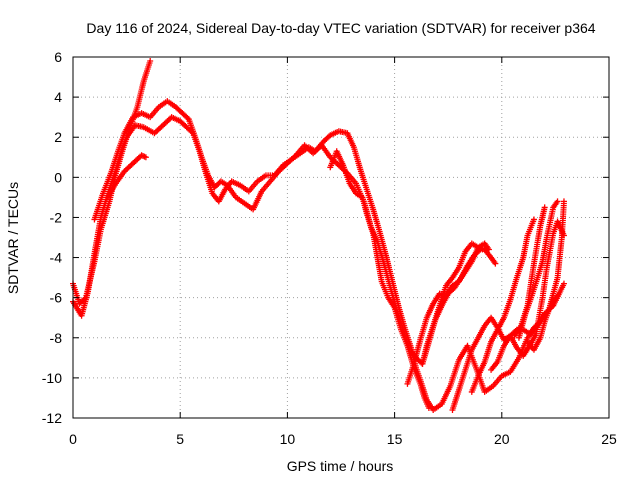 This screenshot has width=640, height=480. Describe the element at coordinates (58, 97) in the screenshot. I see `y-tick-label: 4` at that location.